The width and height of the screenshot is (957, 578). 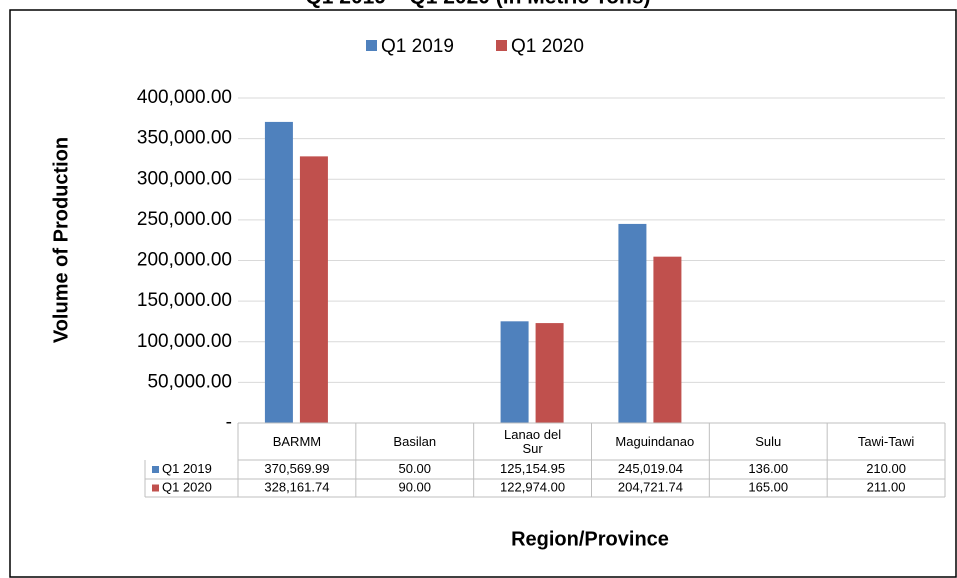 I want to click on table-value: 204,721.74, so click(x=650, y=486).